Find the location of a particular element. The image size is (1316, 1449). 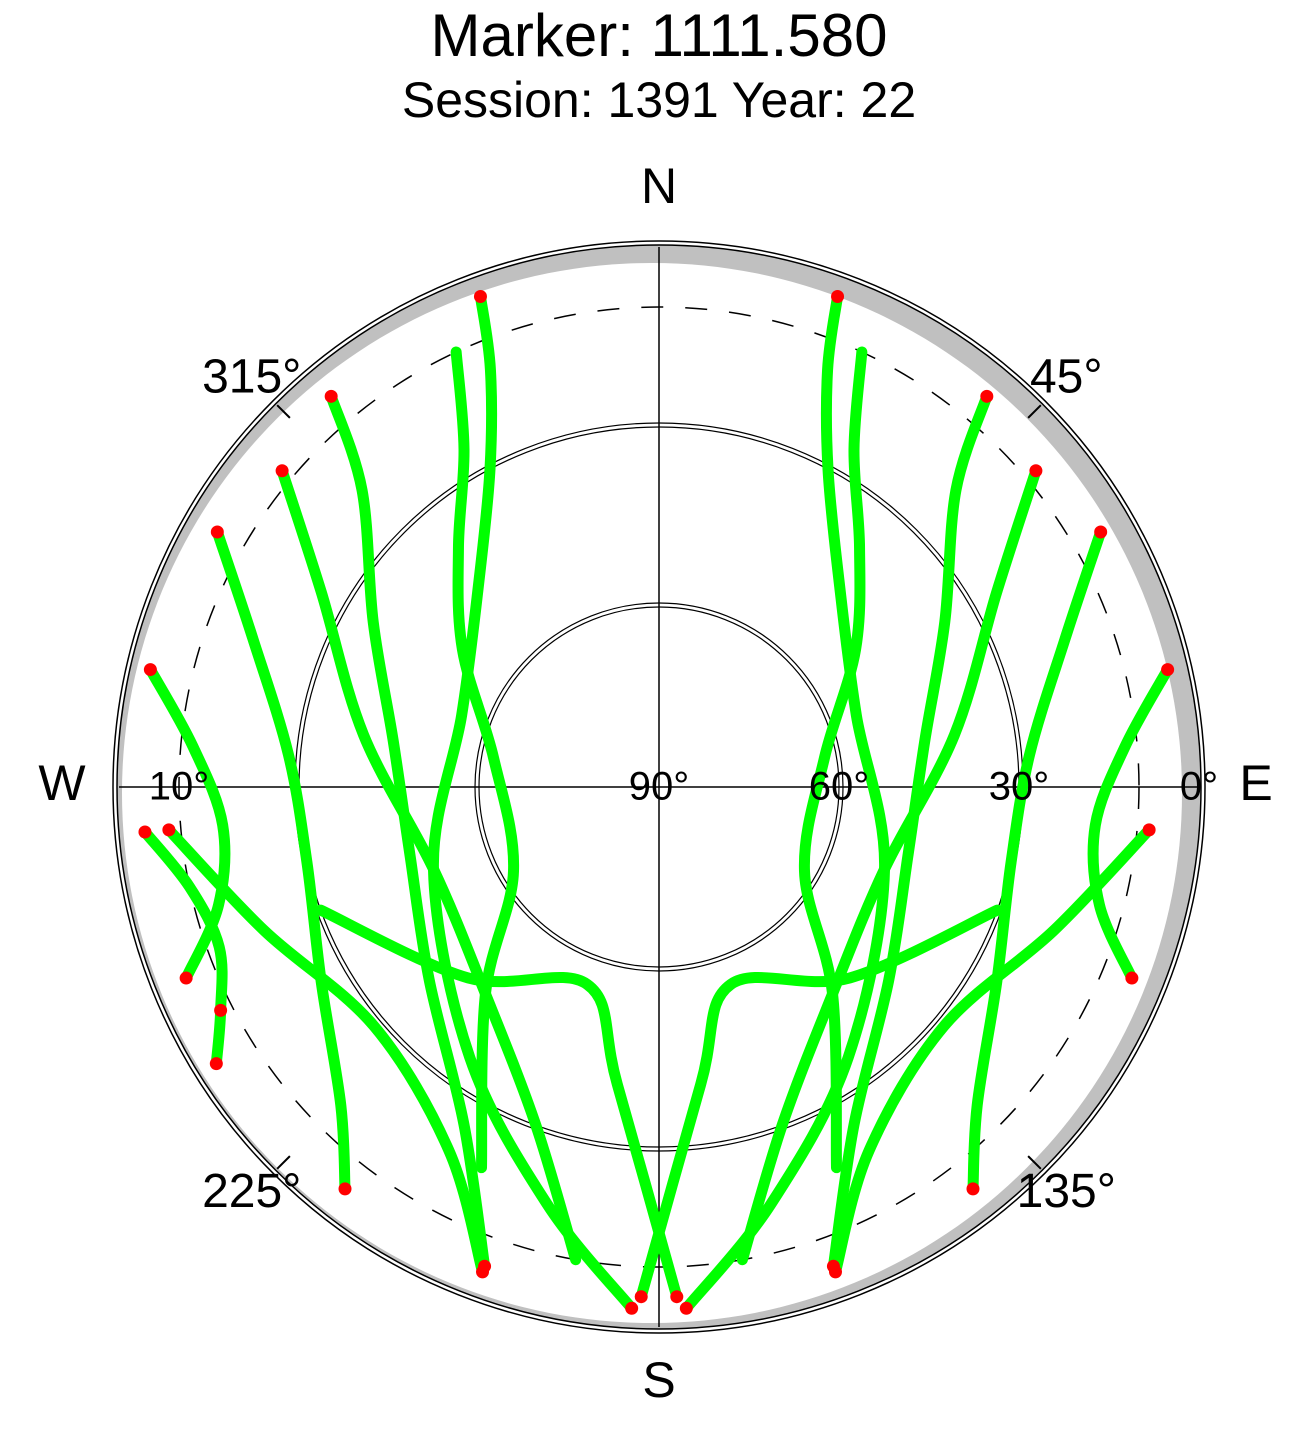

elevation-tick-label: 90° is located at coordinates (659, 787).